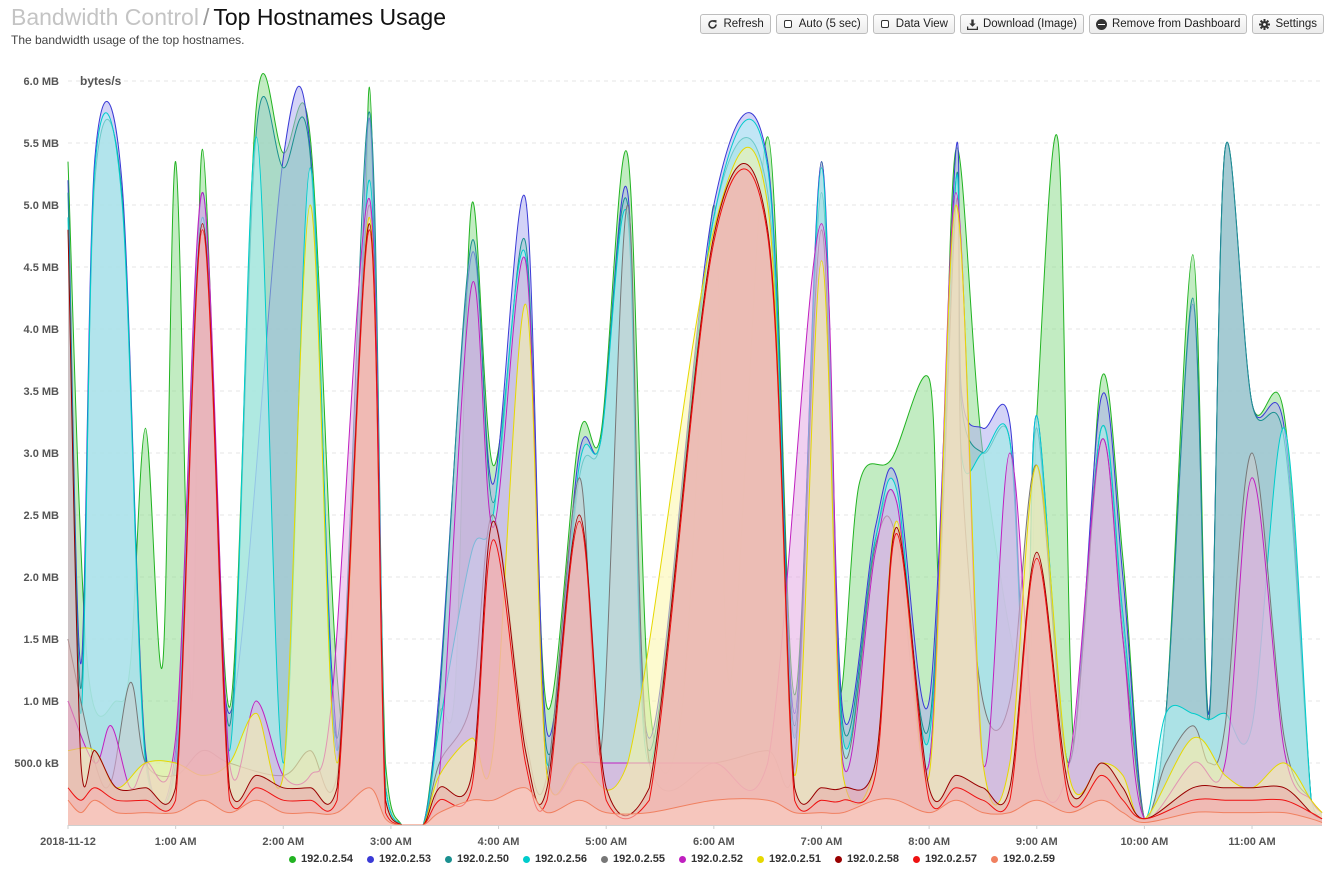 The width and height of the screenshot is (1344, 878). I want to click on settings-button: Settings, so click(1288, 24).